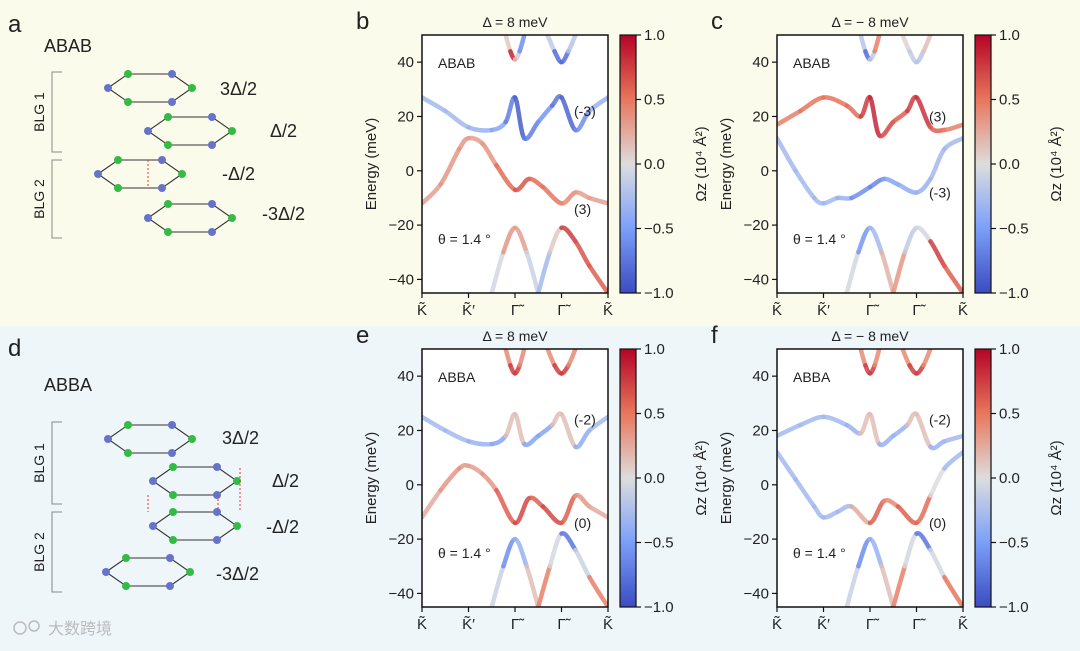 The height and width of the screenshot is (651, 1080). Describe the element at coordinates (963, 310) in the screenshot. I see `chart-c-xtick-label: K̃` at that location.